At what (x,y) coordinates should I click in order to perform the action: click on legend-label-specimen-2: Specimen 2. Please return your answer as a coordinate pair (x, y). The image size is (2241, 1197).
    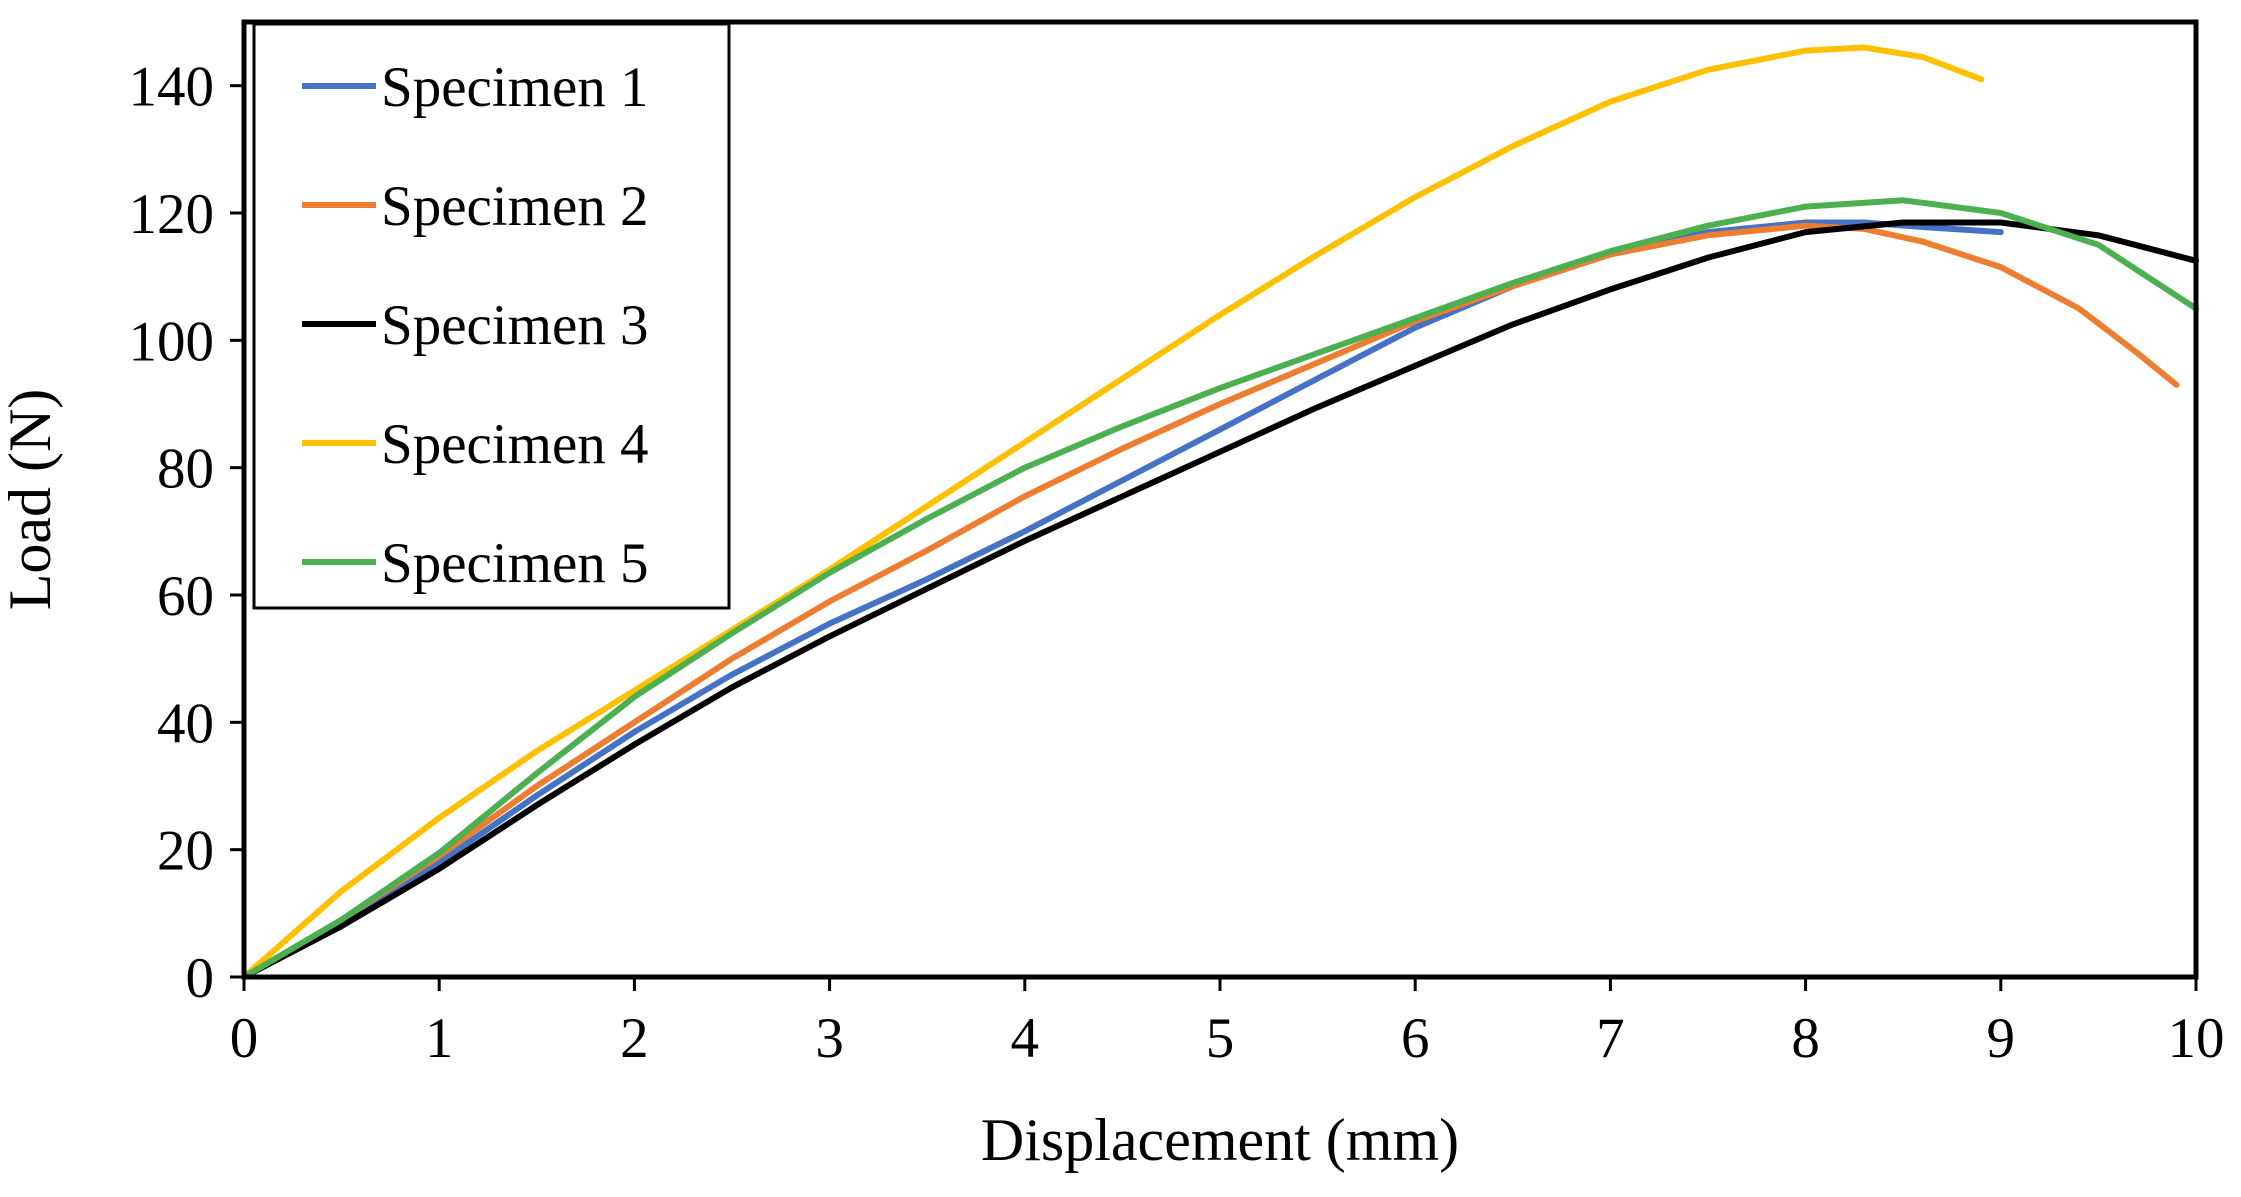
    Looking at the image, I should click on (515, 206).